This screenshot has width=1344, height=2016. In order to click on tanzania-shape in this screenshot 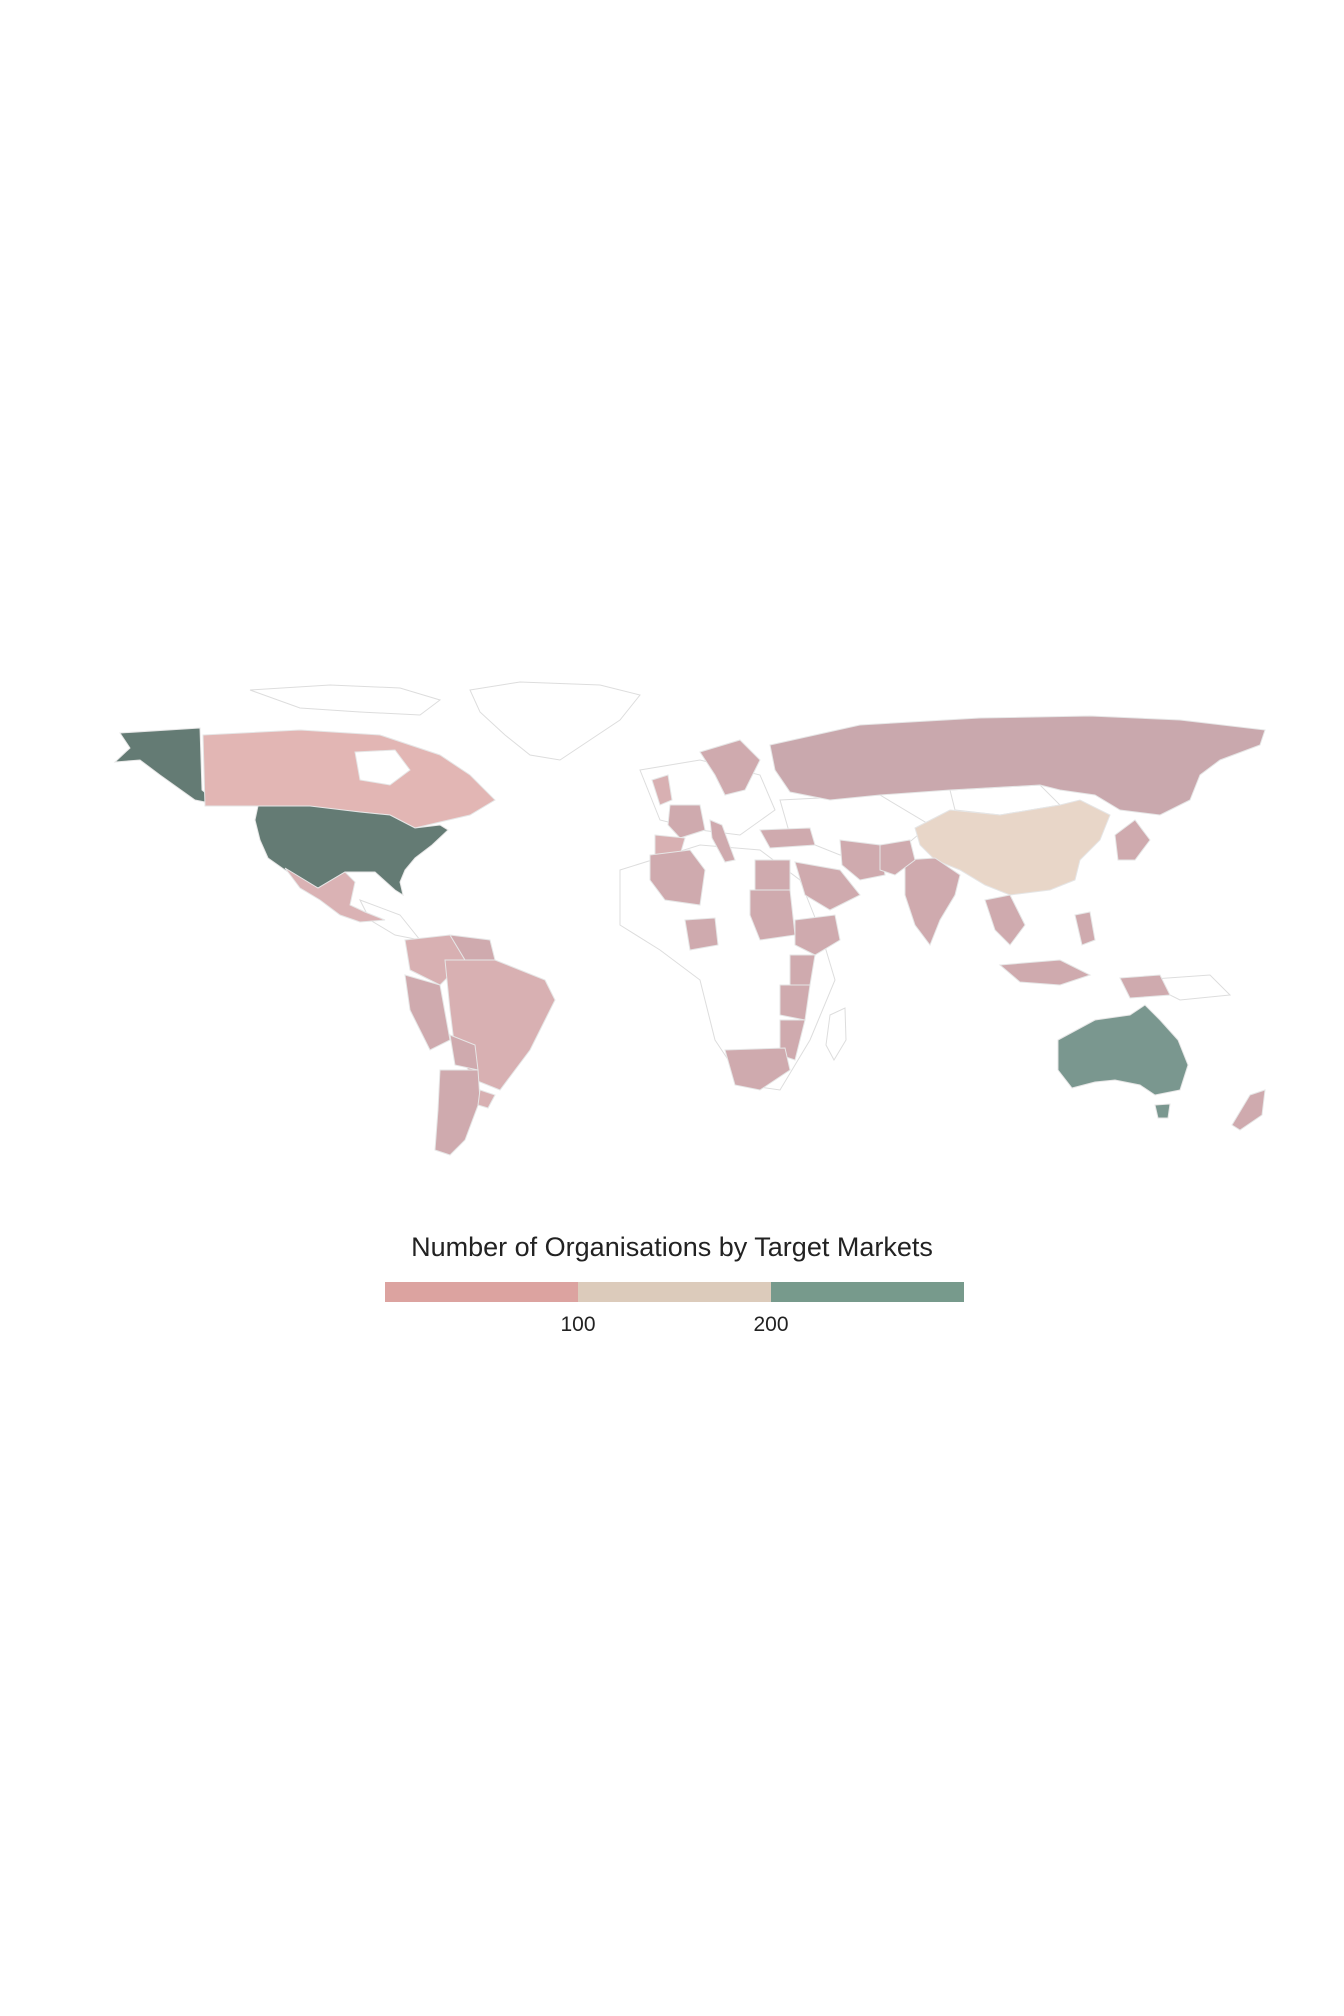, I will do `click(795, 1002)`.